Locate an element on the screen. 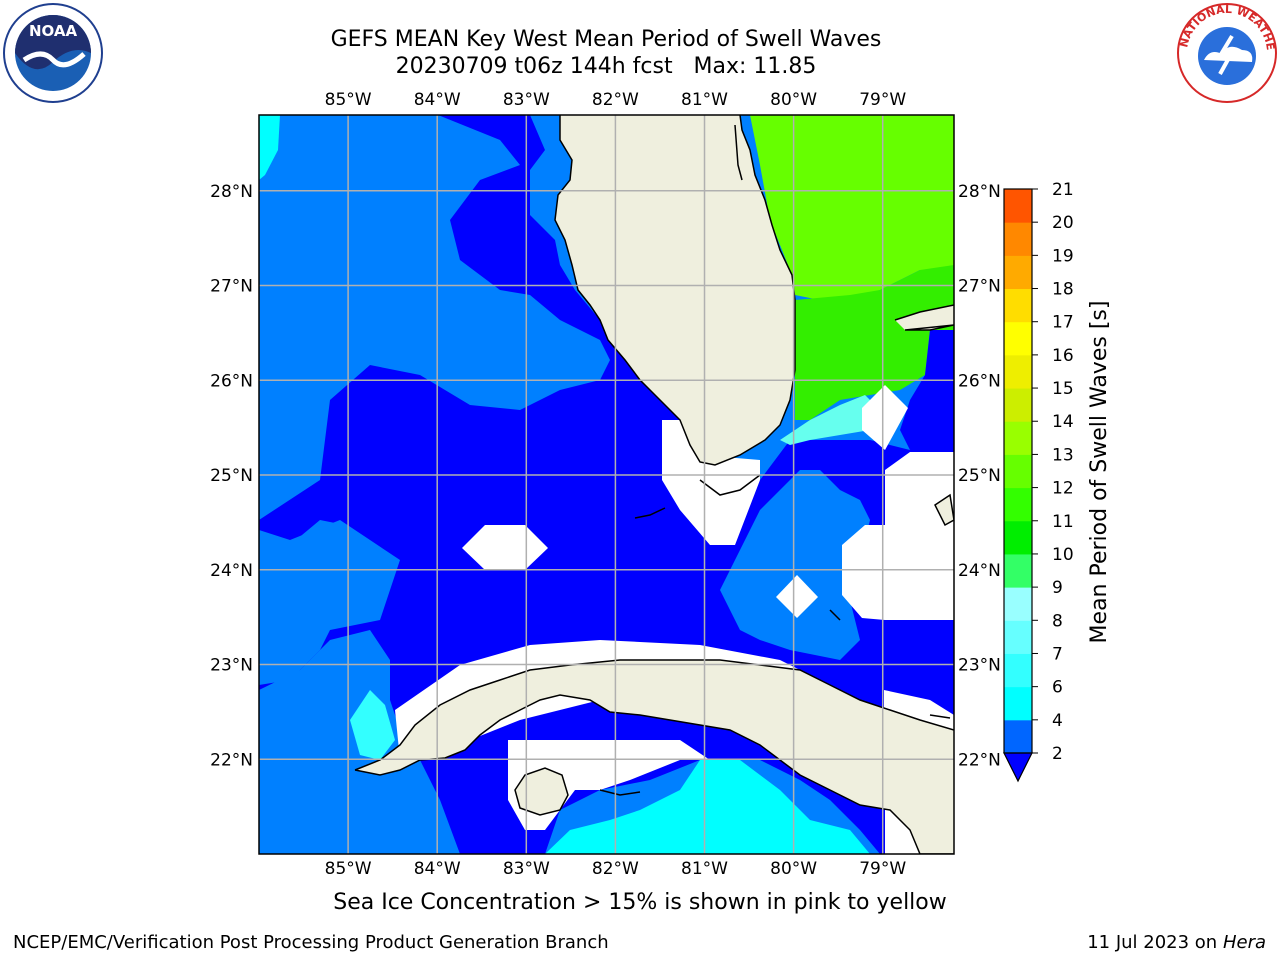  swell-region-cyan-south is located at coordinates (707, 807).